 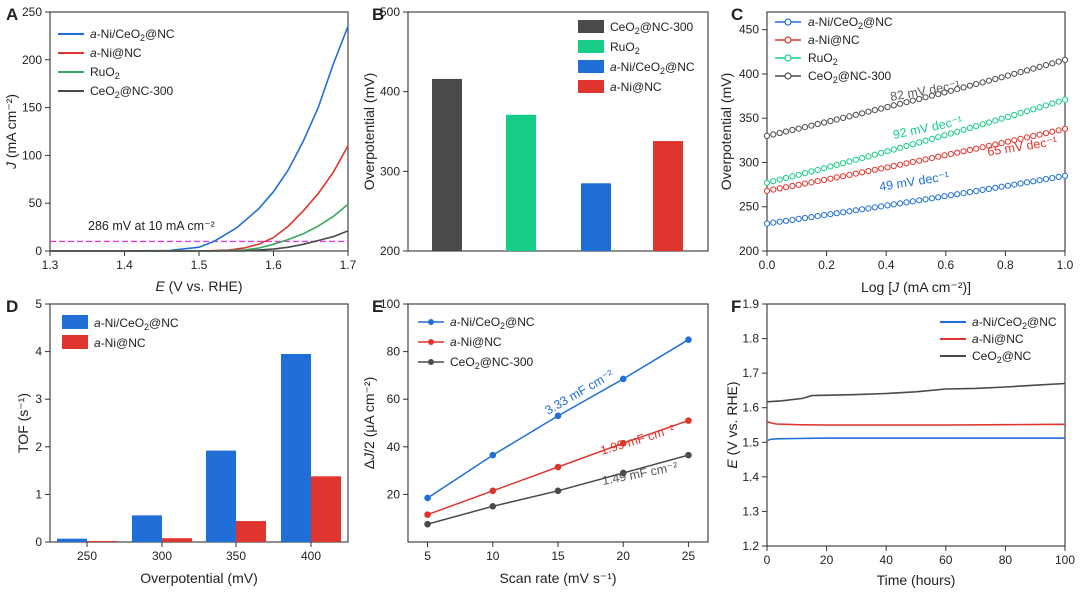 What do you see at coordinates (558, 131) in the screenshot?
I see `panel-b-plot-frame` at bounding box center [558, 131].